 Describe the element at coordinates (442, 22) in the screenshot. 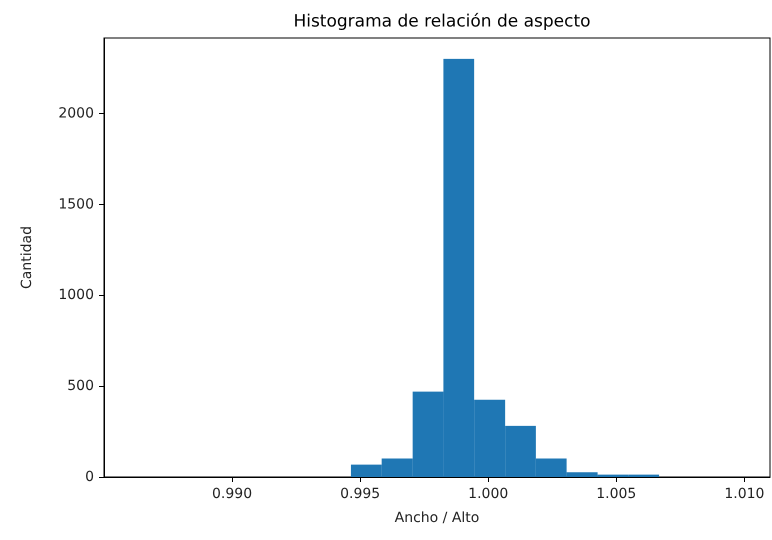

I see `chart-title: Histograma de relación de aspecto` at that location.